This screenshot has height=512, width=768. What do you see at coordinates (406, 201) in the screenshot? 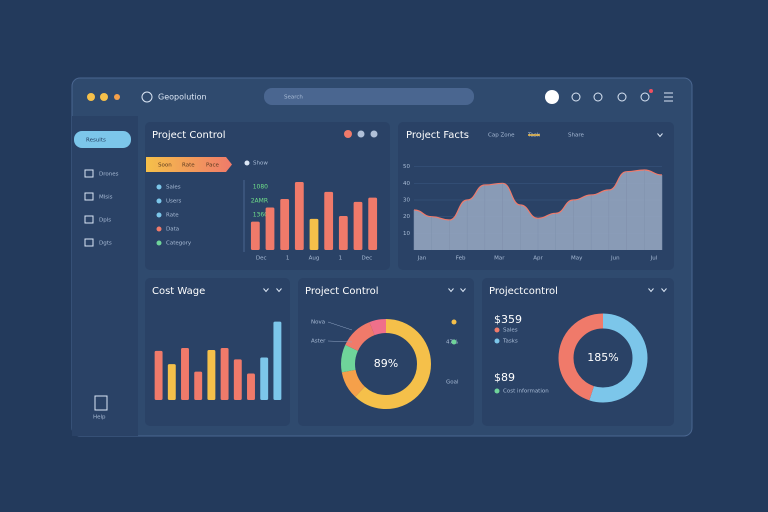
I see `y-tick-label: 30` at bounding box center [406, 201].